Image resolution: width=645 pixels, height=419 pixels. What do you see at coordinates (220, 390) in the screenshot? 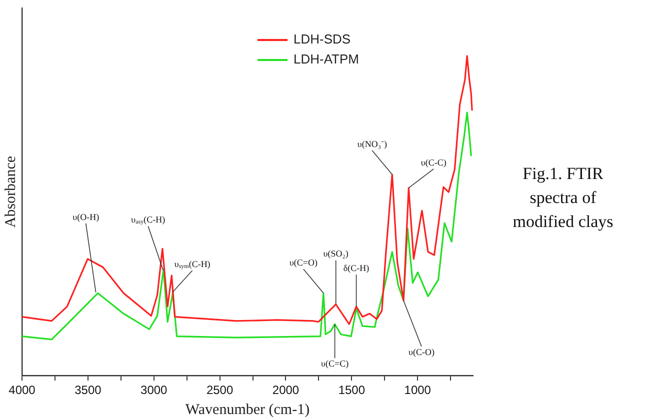
I see `x-tick-label: 2500` at bounding box center [220, 390].